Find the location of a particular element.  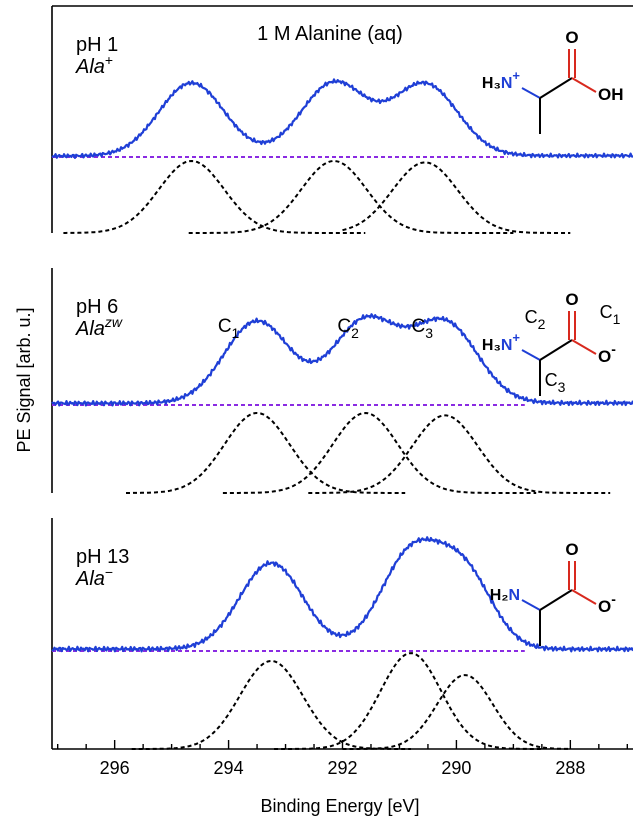

peak-label-c3: C3 is located at coordinates (422, 328).